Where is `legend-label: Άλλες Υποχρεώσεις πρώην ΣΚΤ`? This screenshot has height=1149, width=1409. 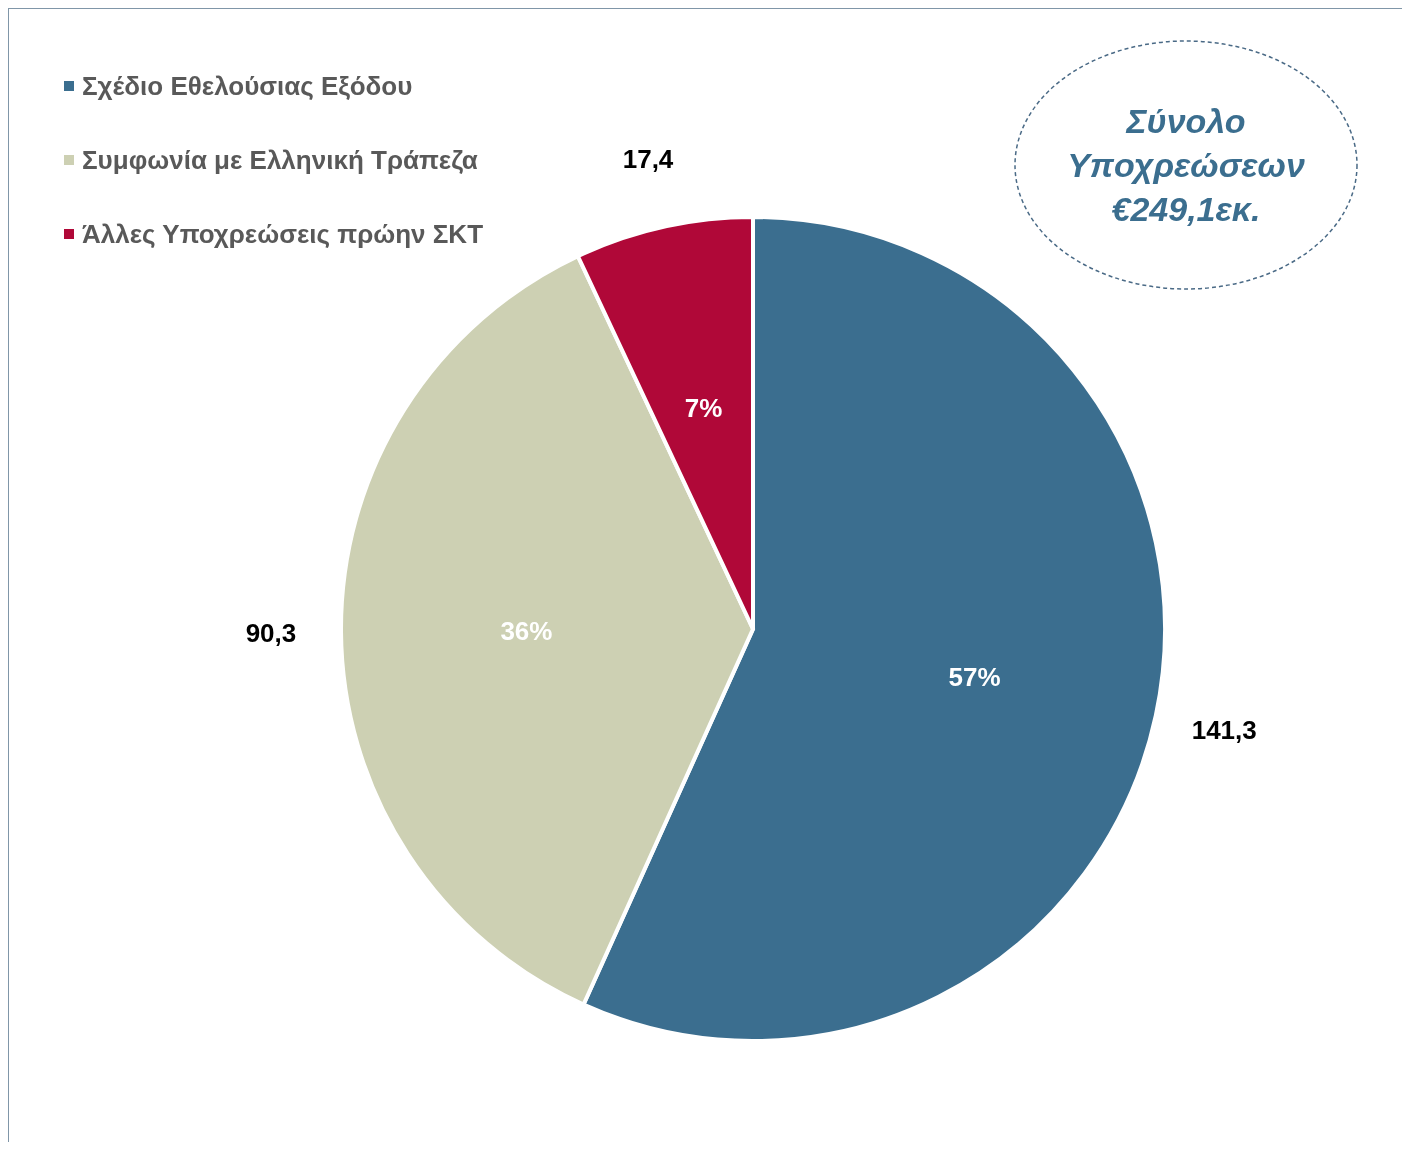
legend-label: Άλλες Υποχρεώσεις πρώην ΣΚΤ is located at coordinates (283, 234).